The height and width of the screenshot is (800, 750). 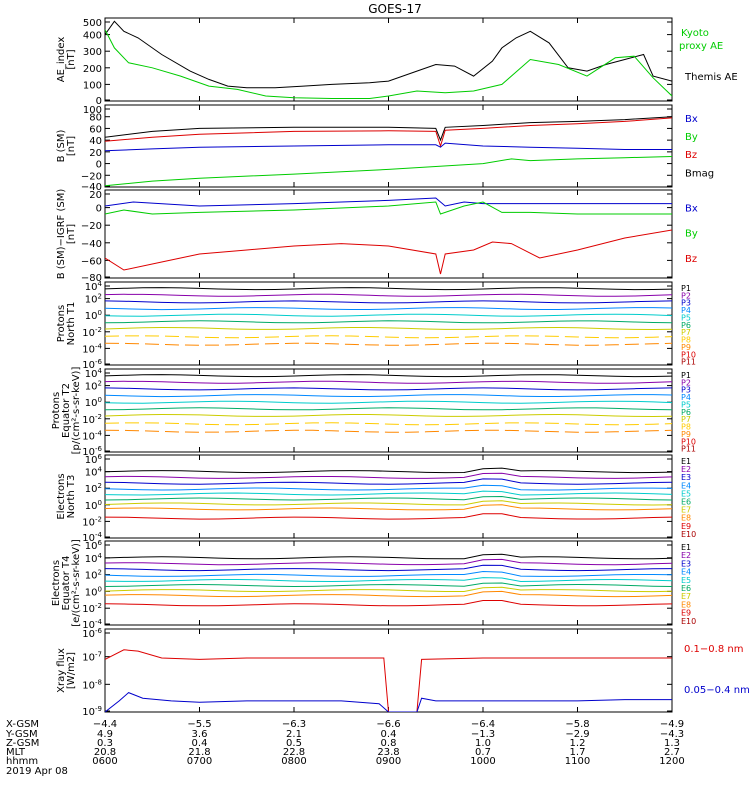 What do you see at coordinates (388, 328) in the screenshot?
I see `level-line-p7` at bounding box center [388, 328].